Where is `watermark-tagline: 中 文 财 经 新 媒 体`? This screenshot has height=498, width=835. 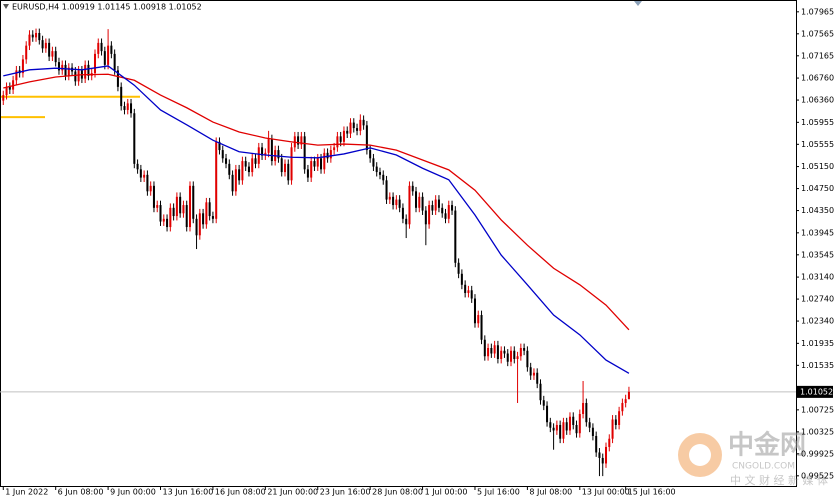 watermark-tagline: 中 文 财 经 新 媒 体 is located at coordinates (779, 480).